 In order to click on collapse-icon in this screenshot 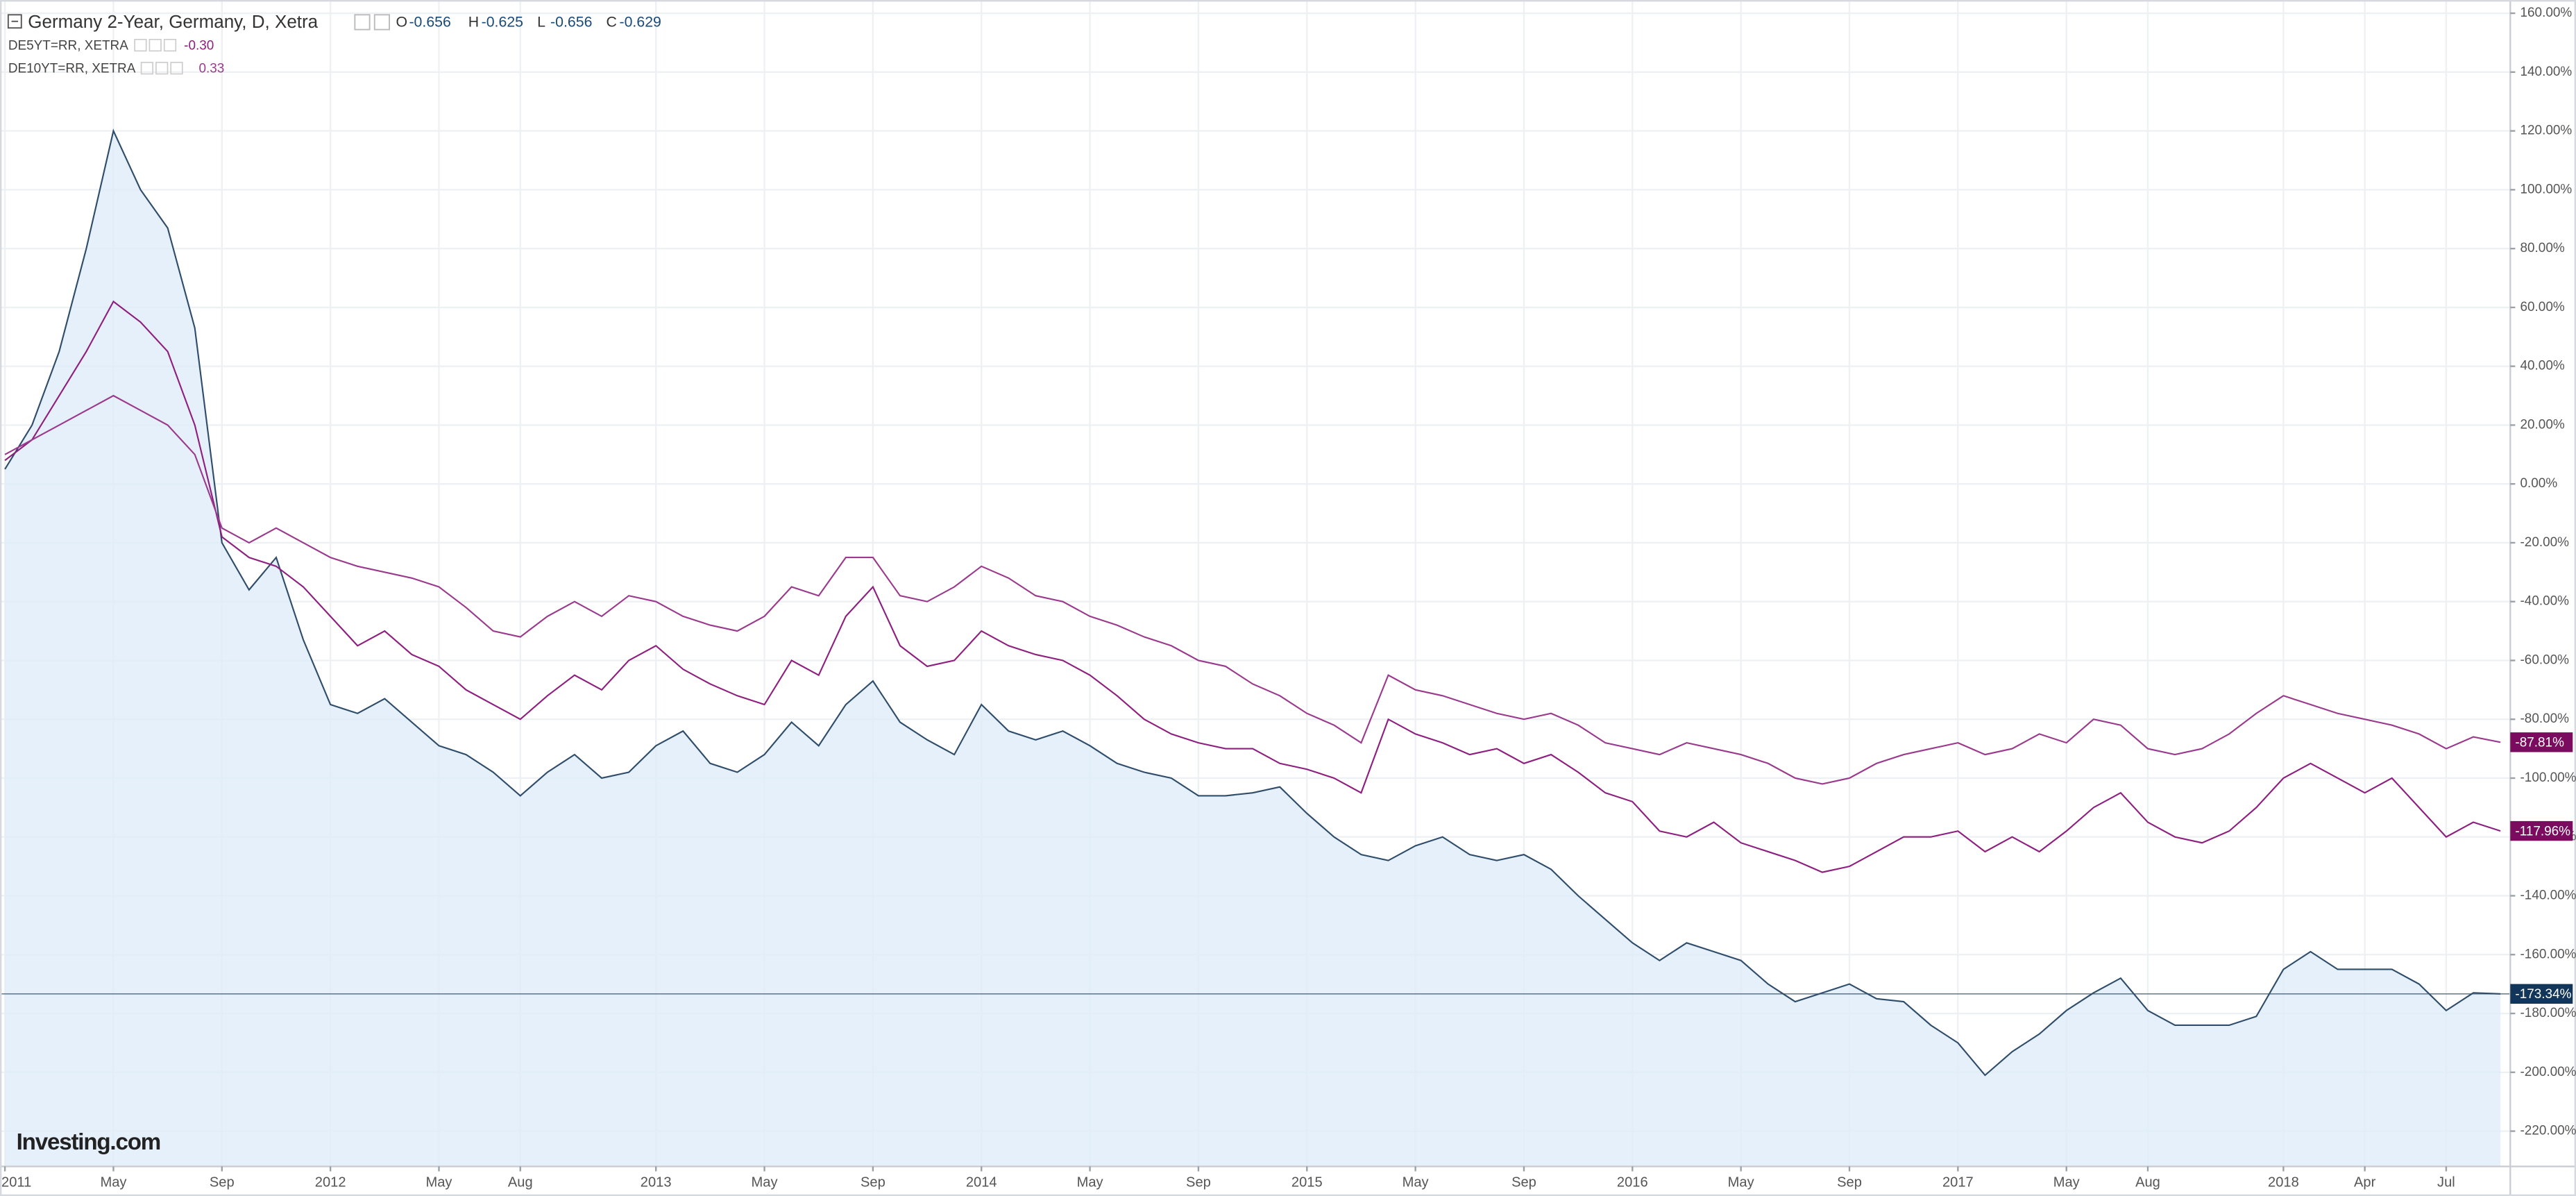, I will do `click(14, 22)`.